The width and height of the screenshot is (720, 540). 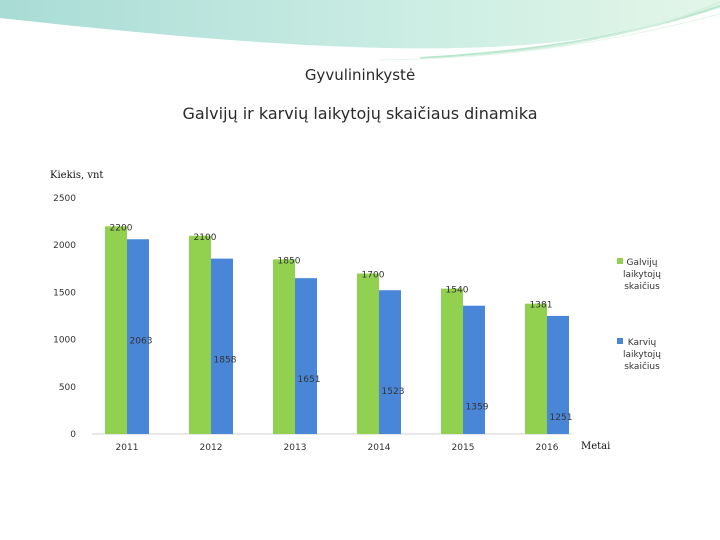 I want to click on y-tick-label: 500, so click(x=67, y=388).